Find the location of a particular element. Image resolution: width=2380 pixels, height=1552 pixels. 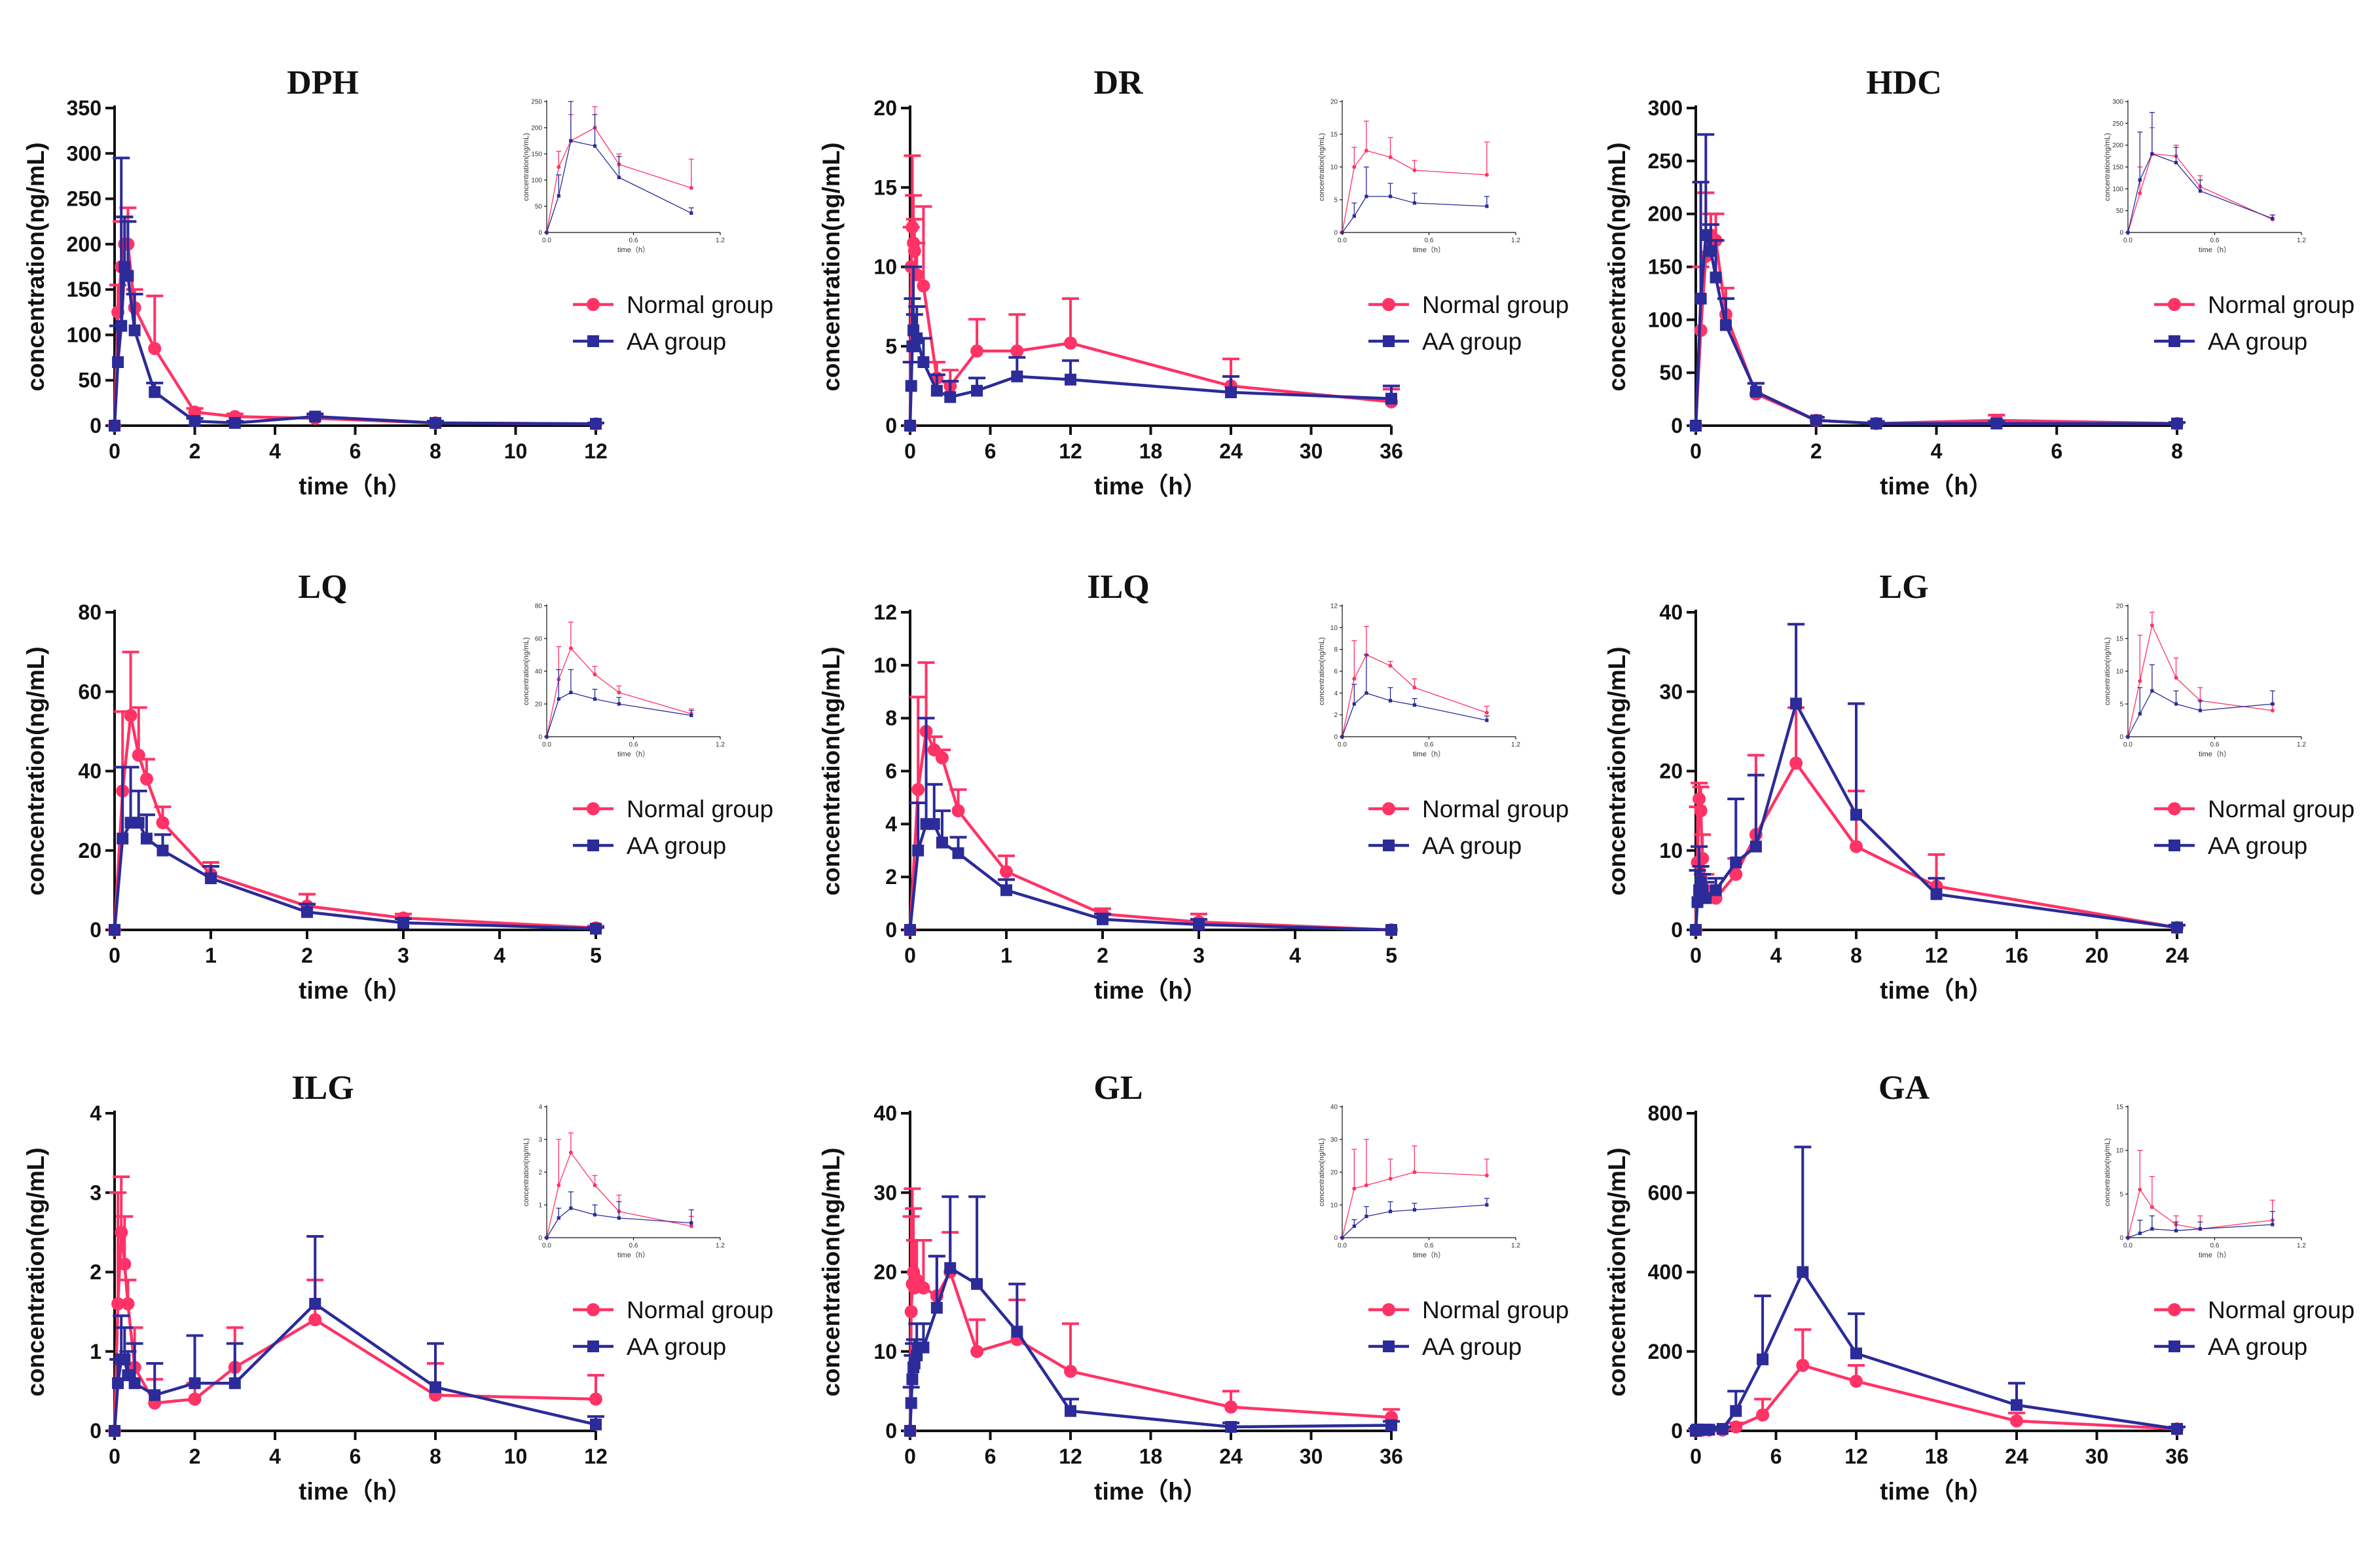

chart-title: ILQ is located at coordinates (1118, 587).